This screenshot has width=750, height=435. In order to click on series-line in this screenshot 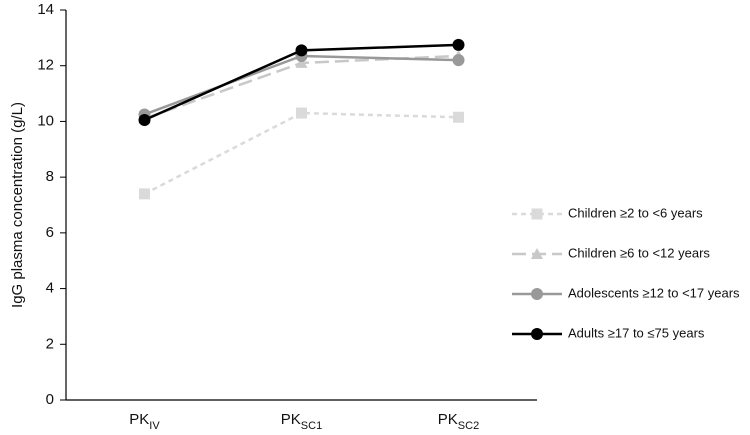, I will do `click(301, 153)`.